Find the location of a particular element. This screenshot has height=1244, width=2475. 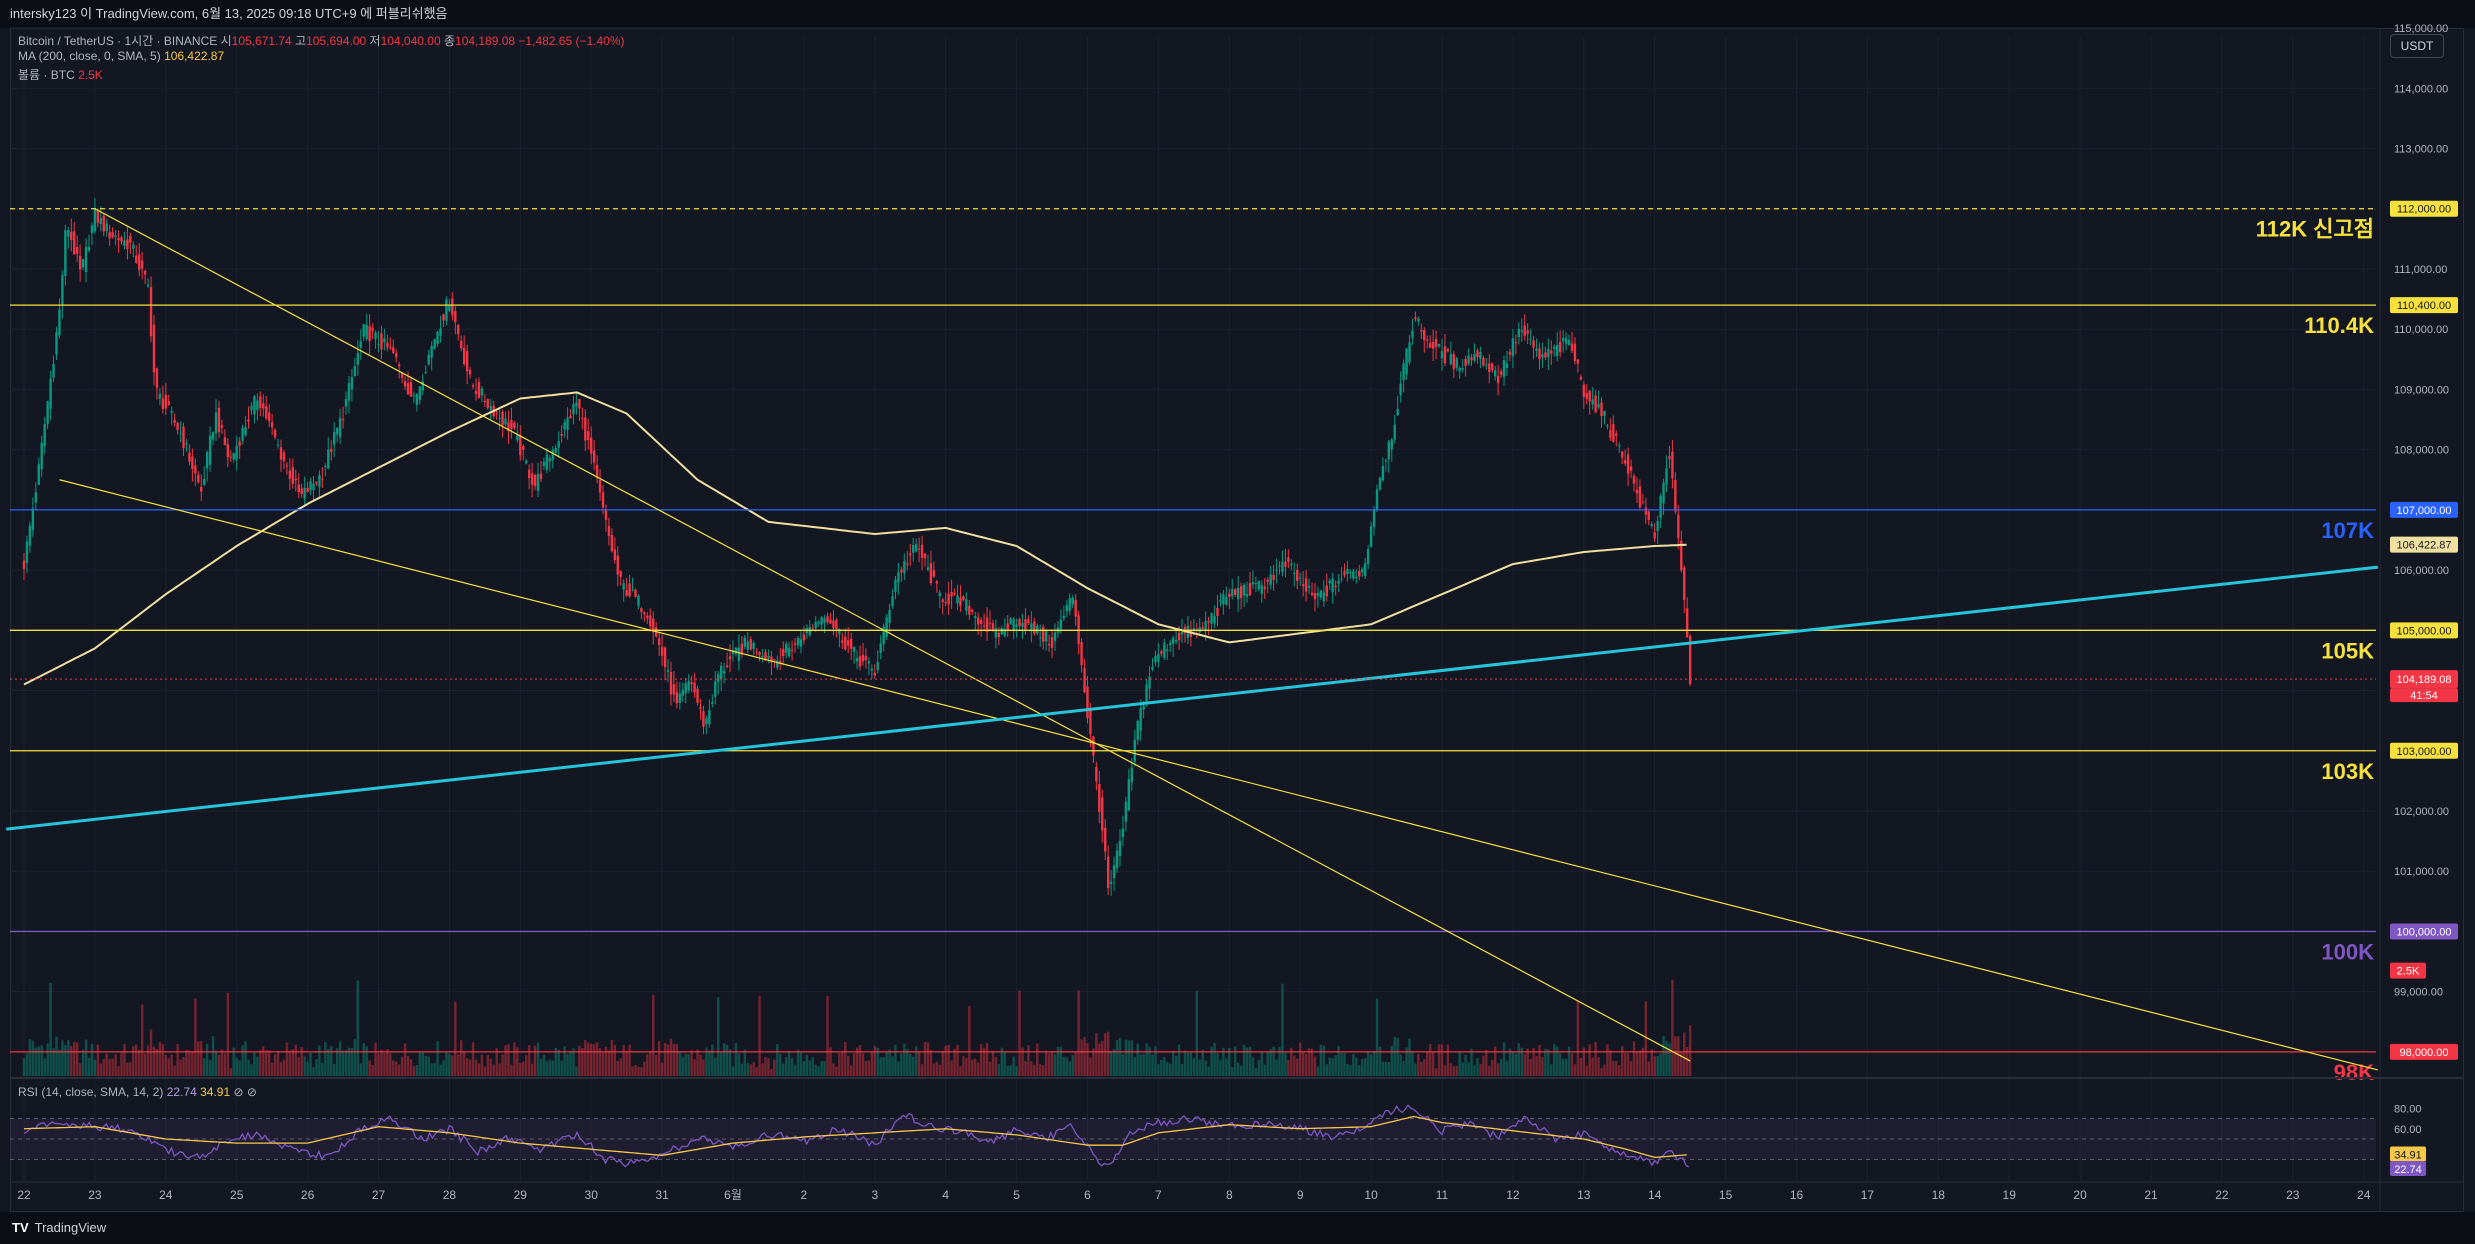

volume-legend: 볼륨 · BTC 2.5K is located at coordinates (60, 74).